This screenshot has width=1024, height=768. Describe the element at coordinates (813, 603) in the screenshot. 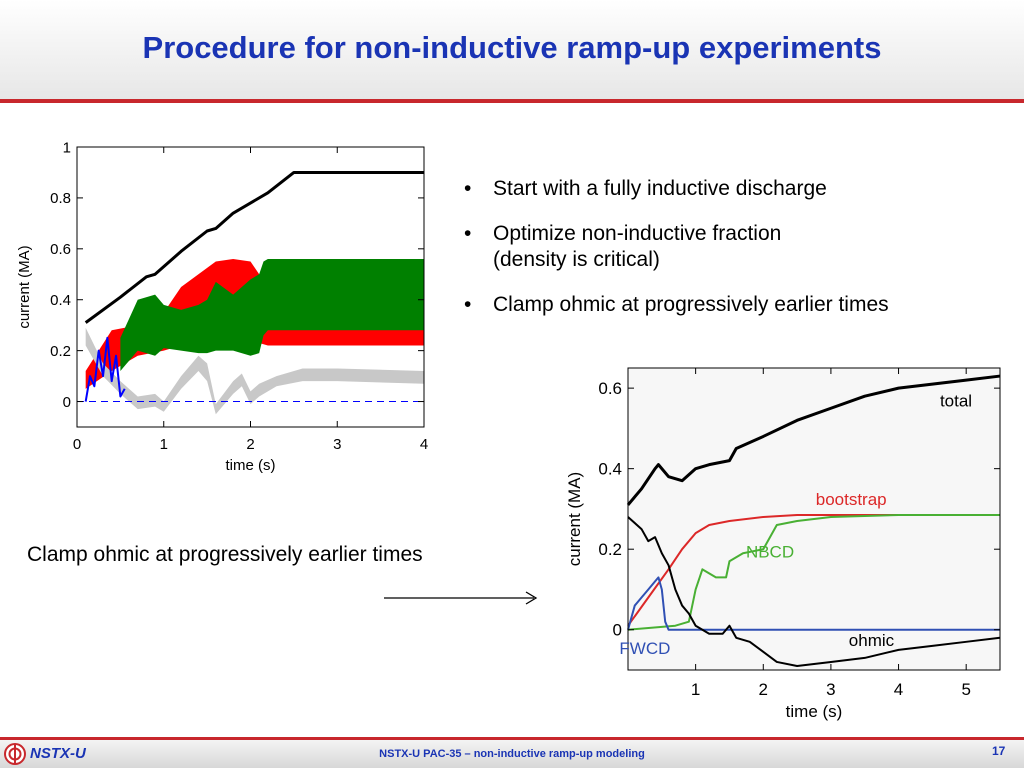

I see `series-fwcd` at that location.